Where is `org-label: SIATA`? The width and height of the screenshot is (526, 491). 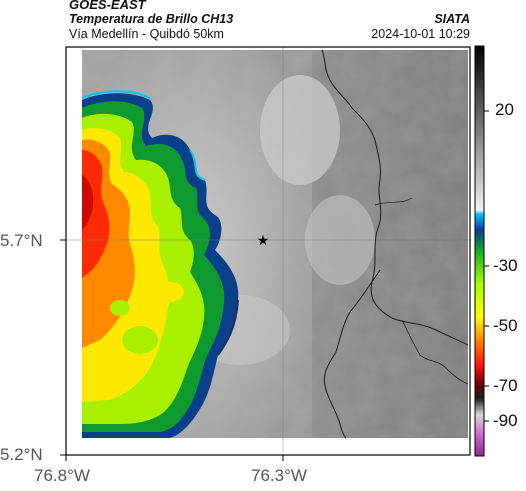 org-label: SIATA is located at coordinates (452, 19).